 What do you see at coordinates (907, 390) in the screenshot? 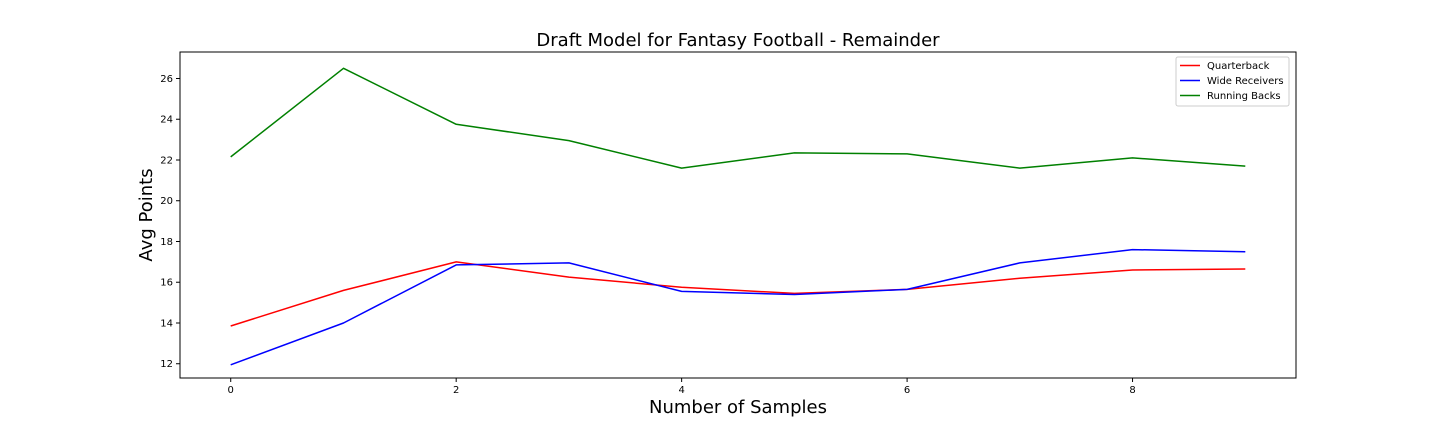
I see `x-tick-label: 6` at bounding box center [907, 390].